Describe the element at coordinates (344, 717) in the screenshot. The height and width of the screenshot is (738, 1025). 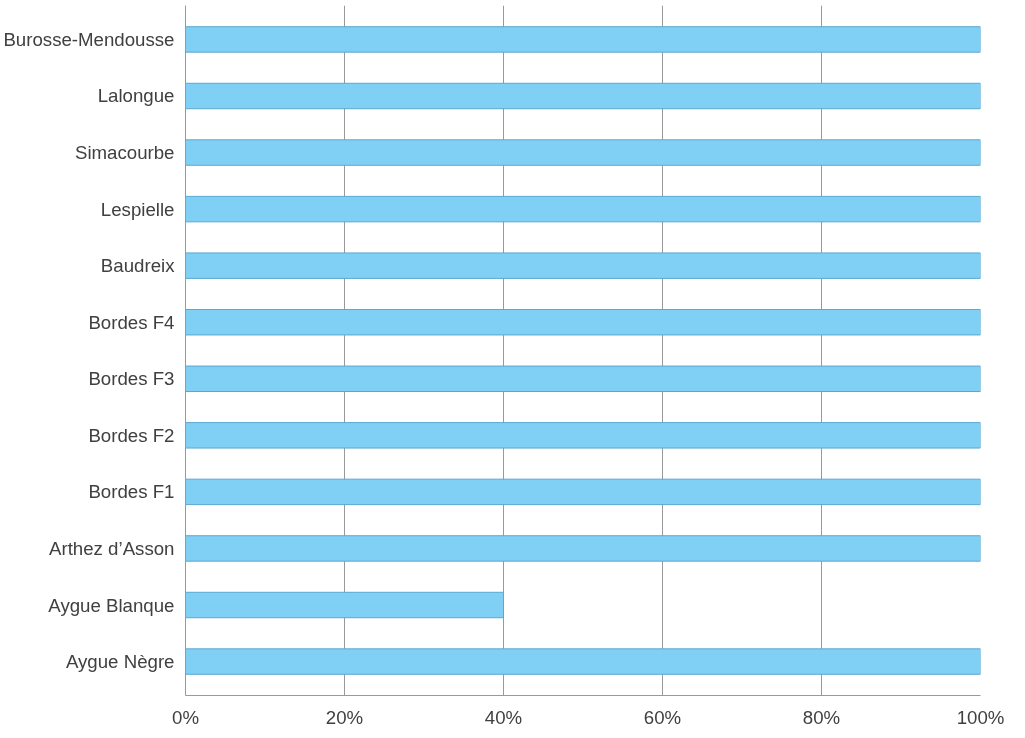
I see `x-tick-label: 20%` at that location.